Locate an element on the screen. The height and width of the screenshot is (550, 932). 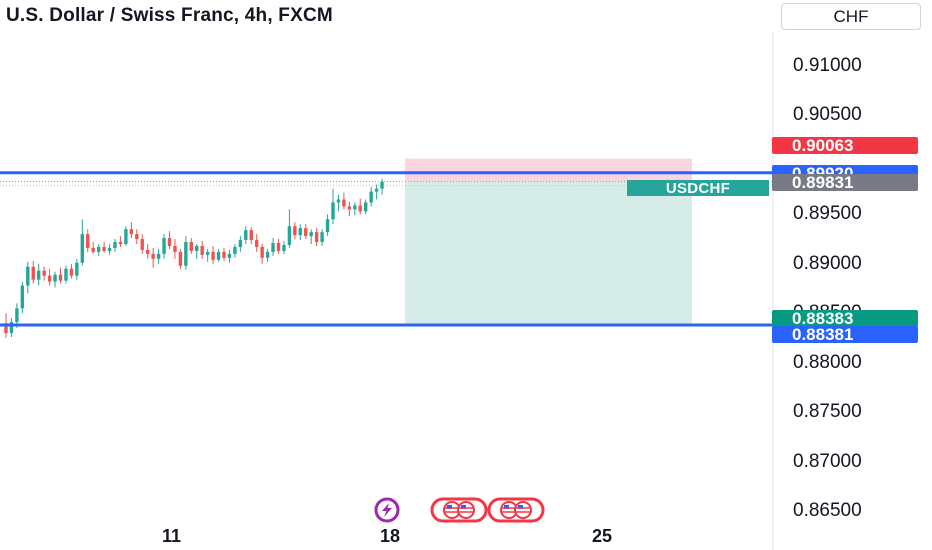
chart-title: U.S. Dollar / Swiss Franc, 4h, FXCM is located at coordinates (169, 15).